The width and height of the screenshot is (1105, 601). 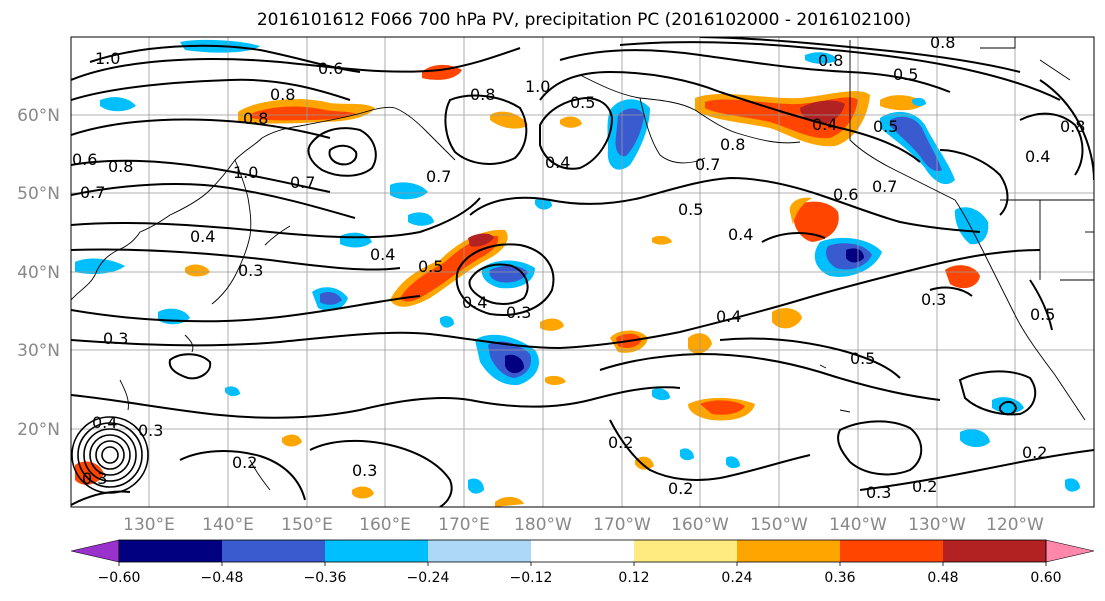 What do you see at coordinates (822, 112) in the screenshot?
I see `precip-pos-bering-max` at bounding box center [822, 112].